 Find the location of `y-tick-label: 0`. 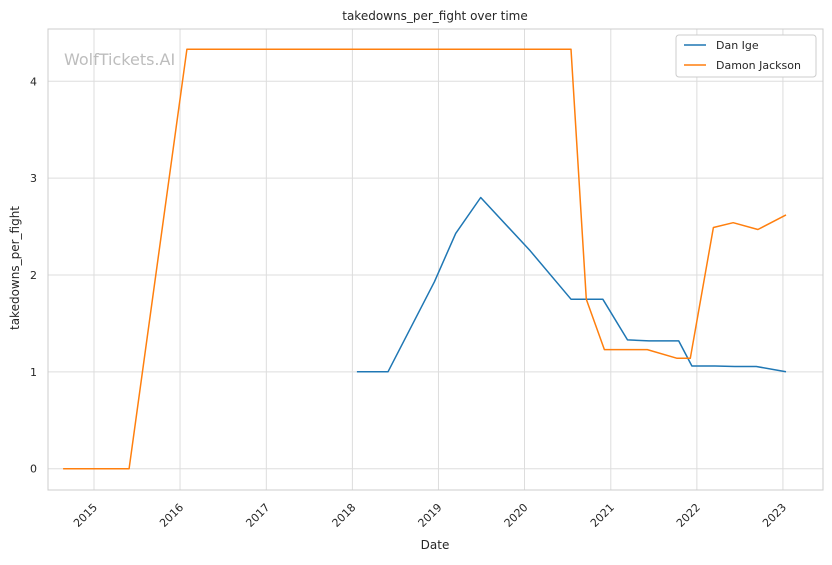

y-tick-label: 0 is located at coordinates (33, 469).